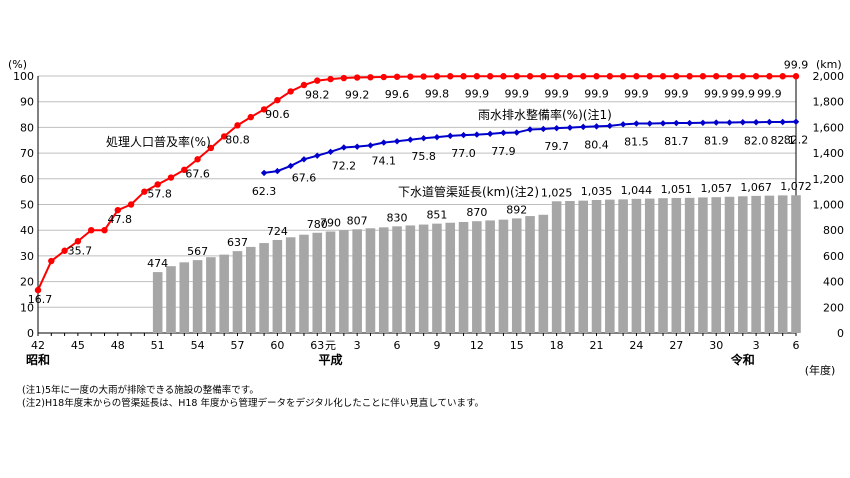  What do you see at coordinates (30, 333) in the screenshot?
I see `left-axis-tick-label: 0` at bounding box center [30, 333].